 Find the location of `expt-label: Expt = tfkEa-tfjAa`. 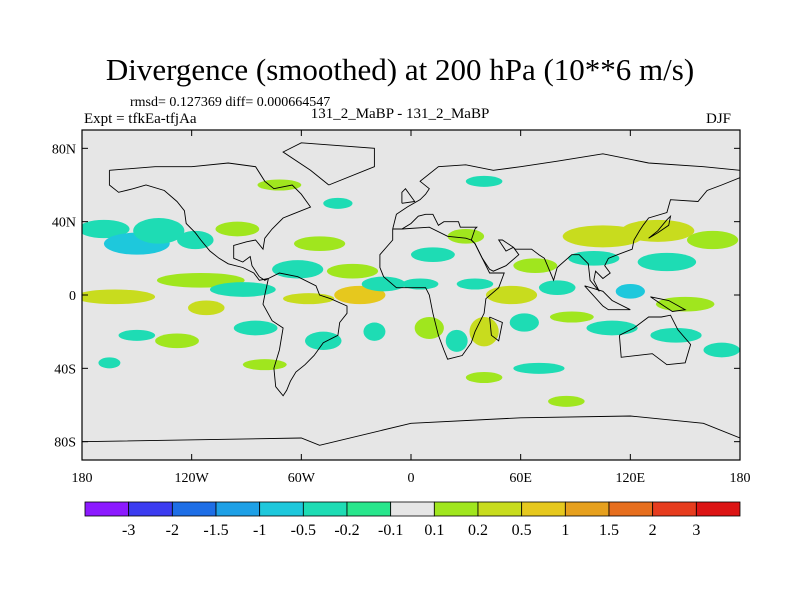

expt-label: Expt = tfkEa-tfjAa is located at coordinates (140, 119).